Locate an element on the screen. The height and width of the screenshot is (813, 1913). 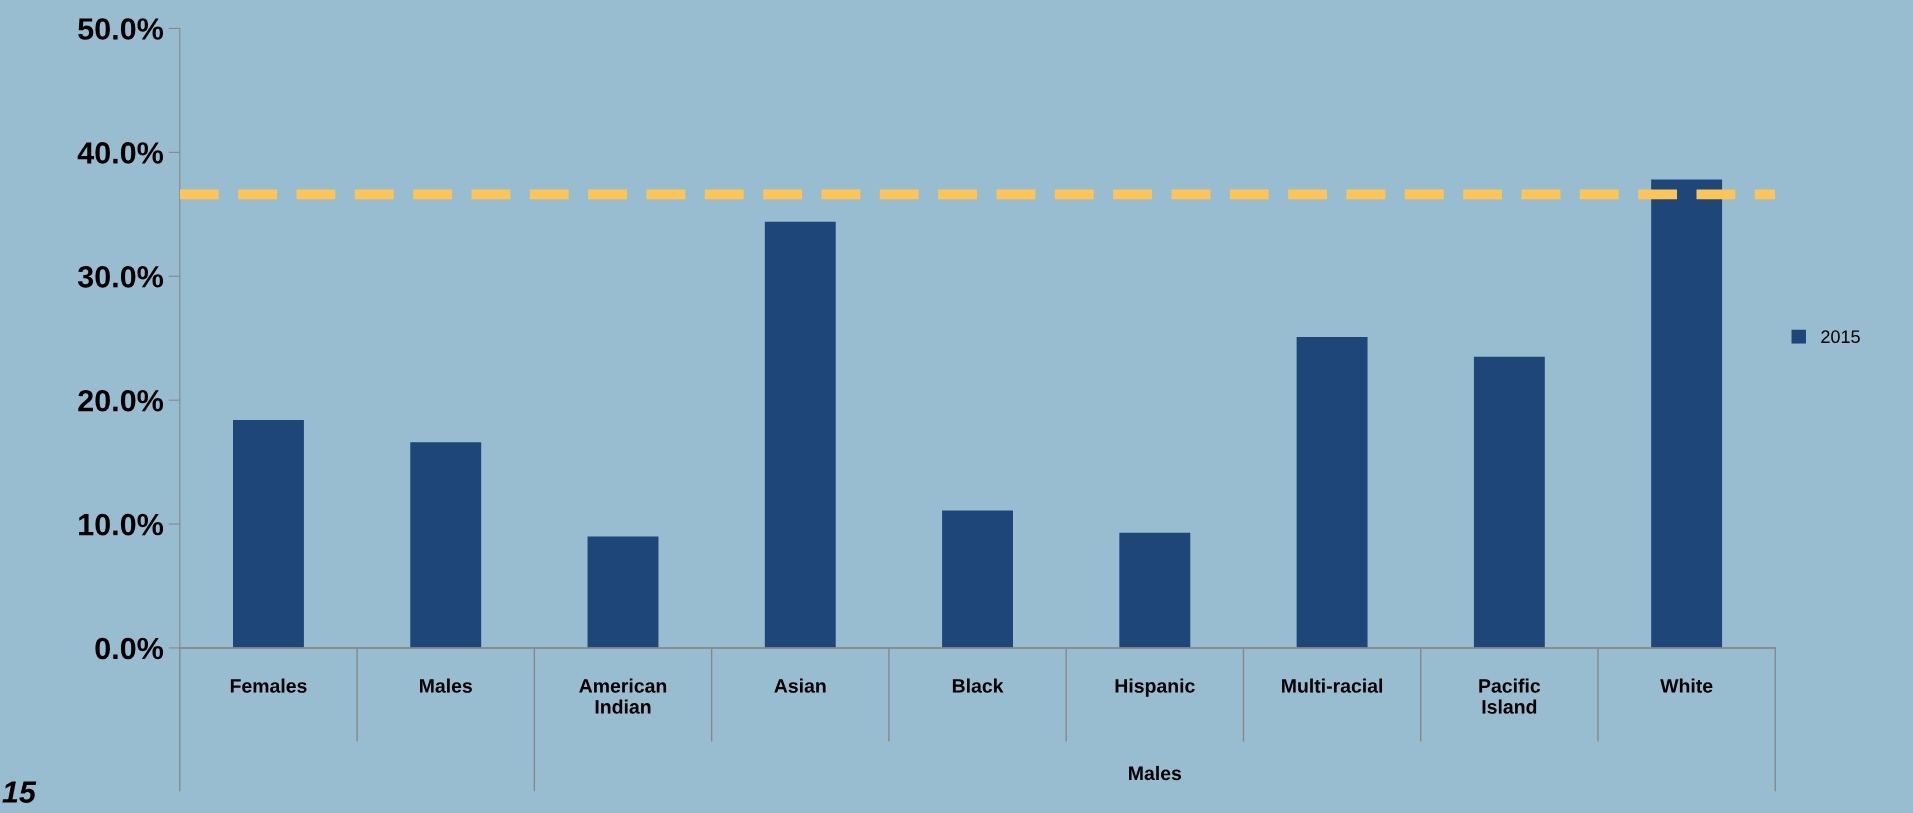
y-tick-label: 10.0% is located at coordinates (121, 524).